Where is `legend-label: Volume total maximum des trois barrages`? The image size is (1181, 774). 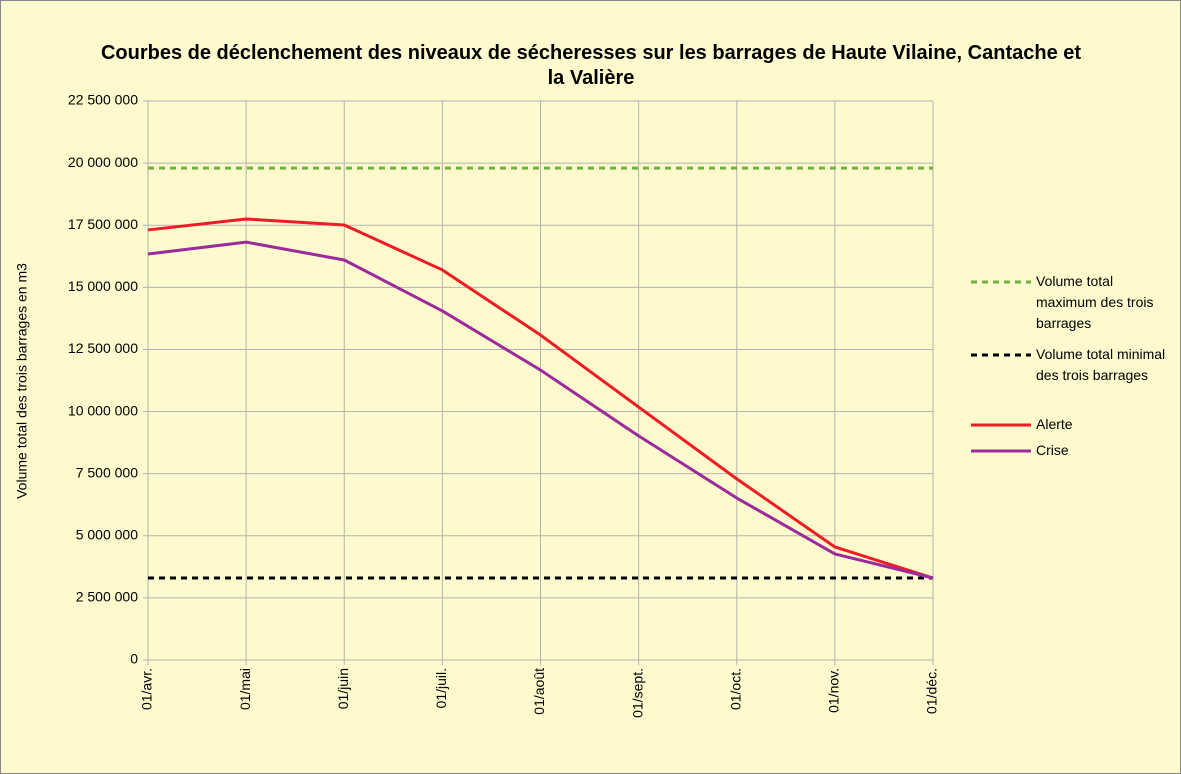 legend-label: Volume total maximum des trois barrages is located at coordinates (1095, 302).